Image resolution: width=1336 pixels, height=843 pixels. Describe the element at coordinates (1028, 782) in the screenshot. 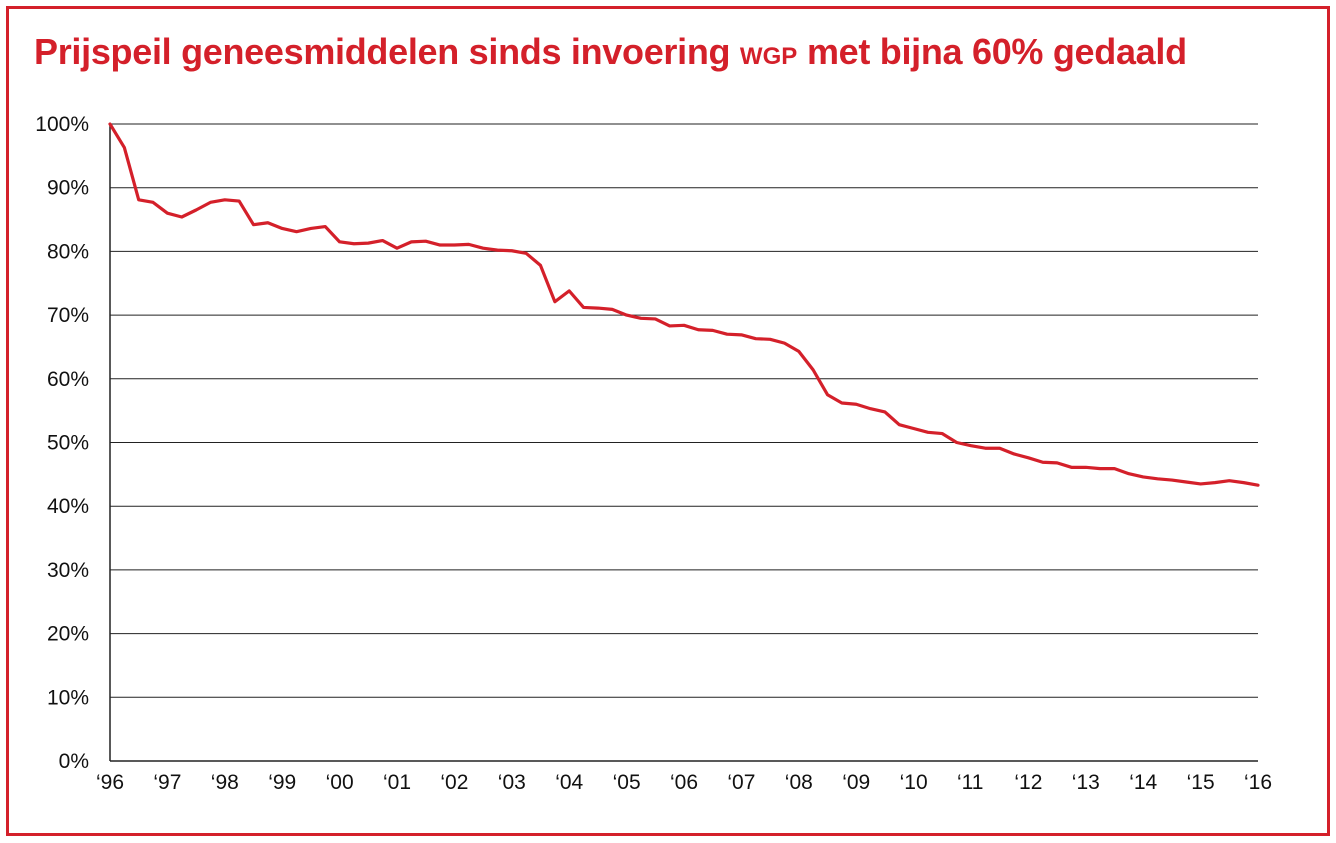

I see `x-tick-label: ‘12` at that location.